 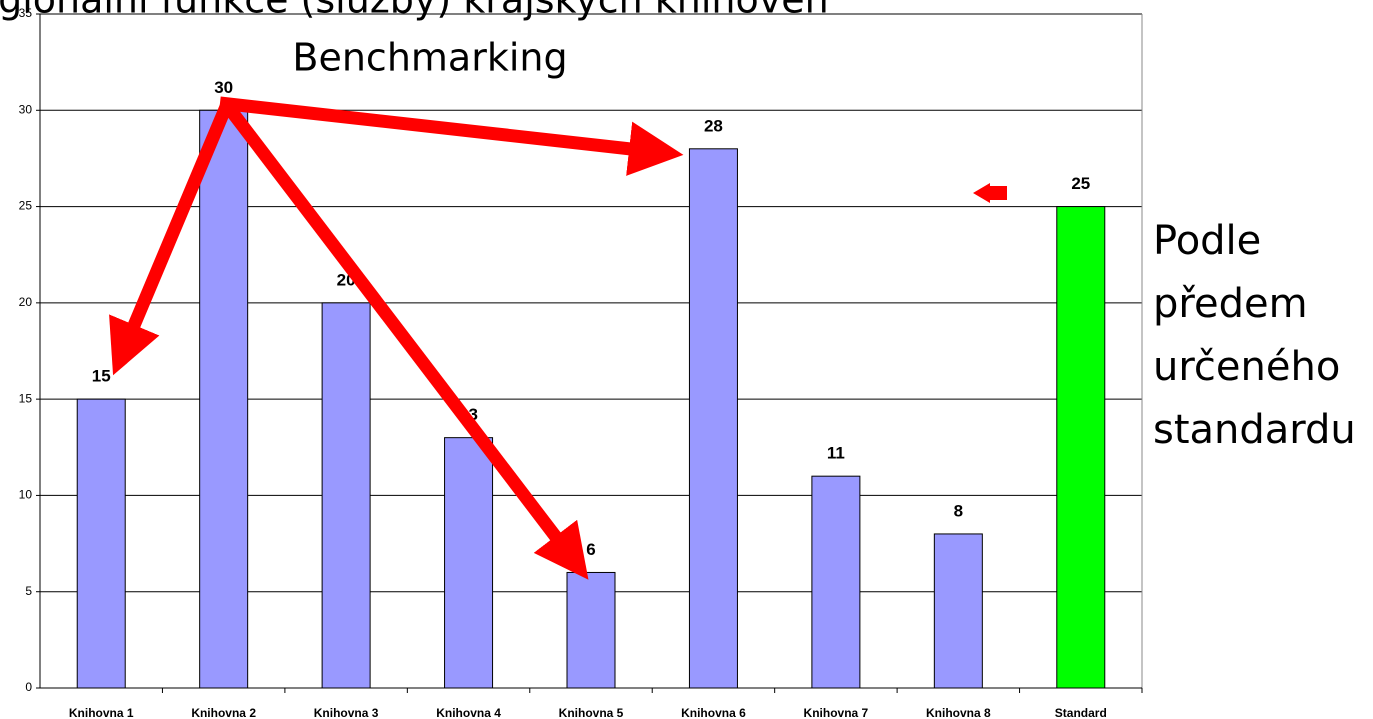 I want to click on y-tick-label: 25, so click(x=26, y=206).